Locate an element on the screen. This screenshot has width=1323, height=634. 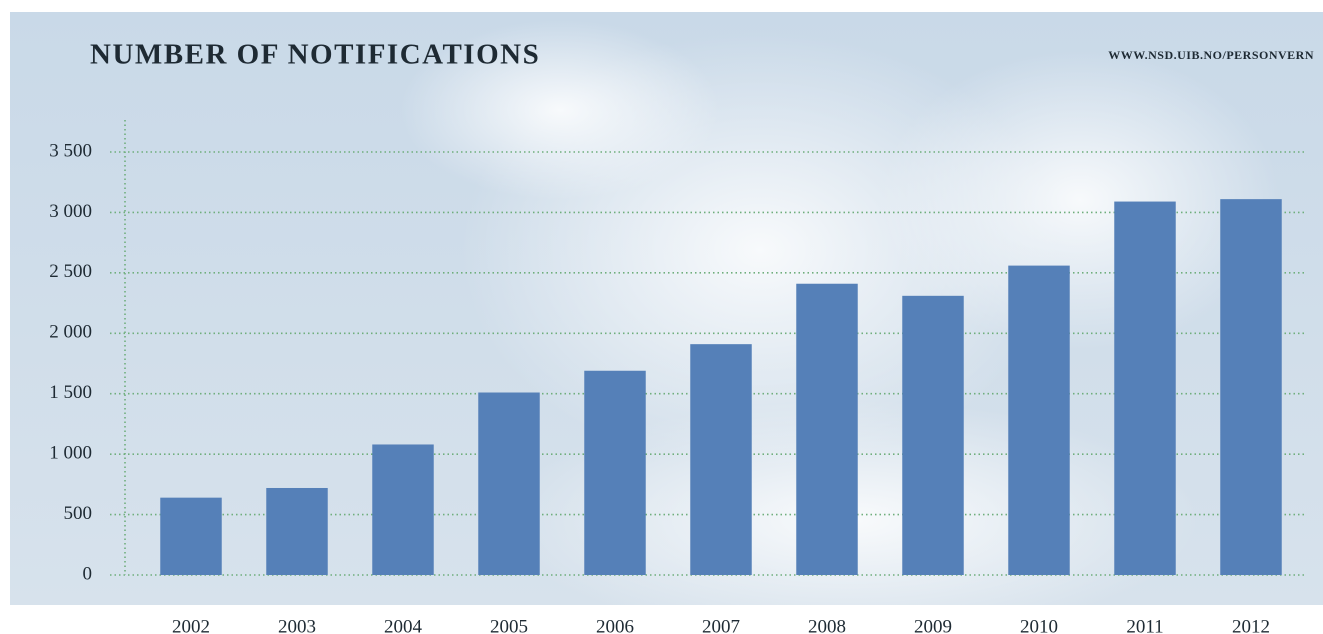
x-tick-label: 2010 is located at coordinates (1039, 625).